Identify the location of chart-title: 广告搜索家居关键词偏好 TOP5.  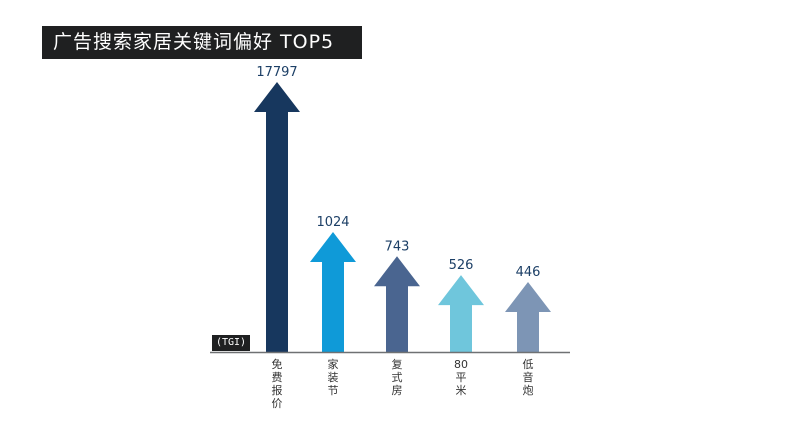
(202, 42).